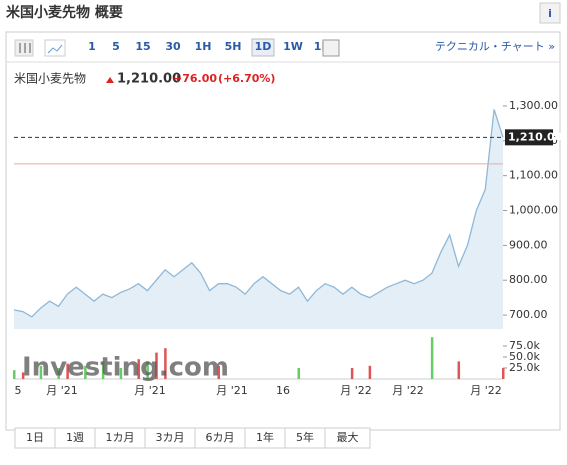 The height and width of the screenshot is (465, 567). I want to click on line-icon, so click(55, 48).